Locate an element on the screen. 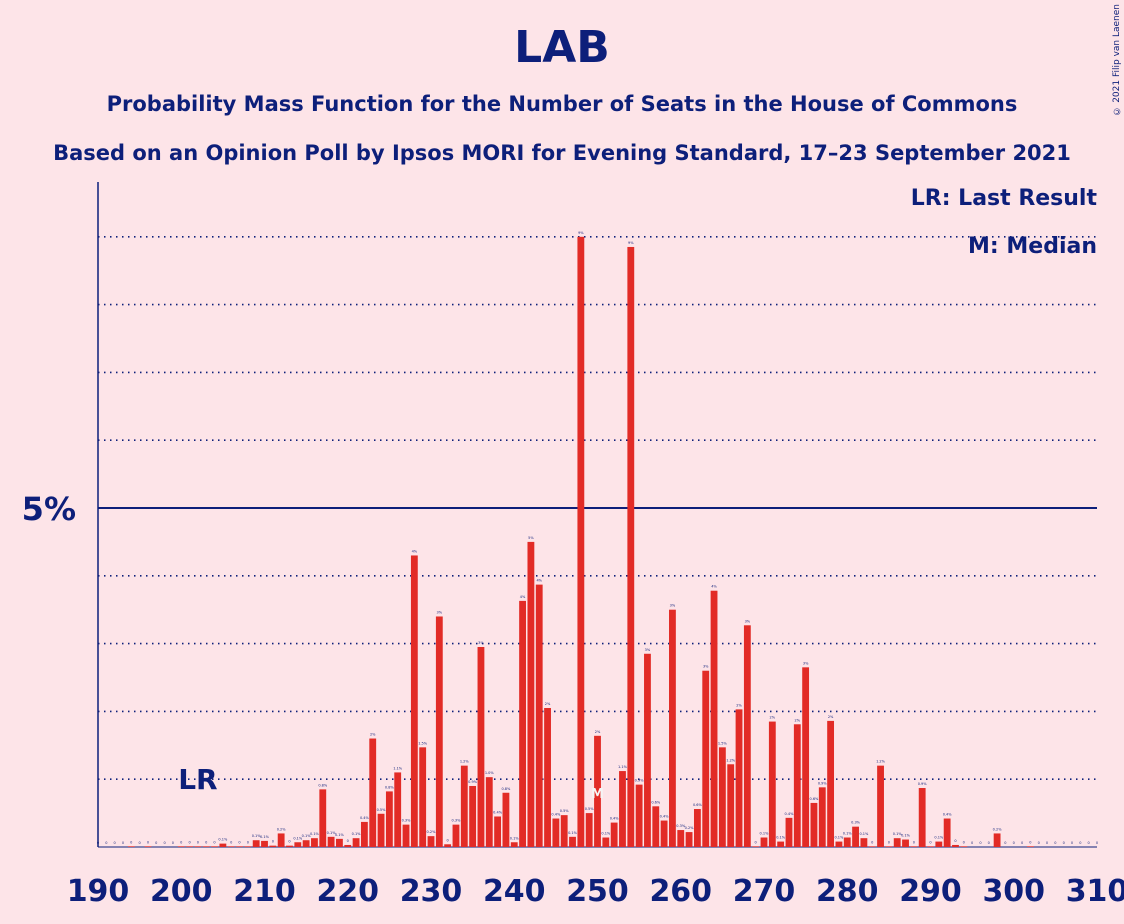 The height and width of the screenshot is (924, 1124). x-tick-label: 260 is located at coordinates (680, 891).